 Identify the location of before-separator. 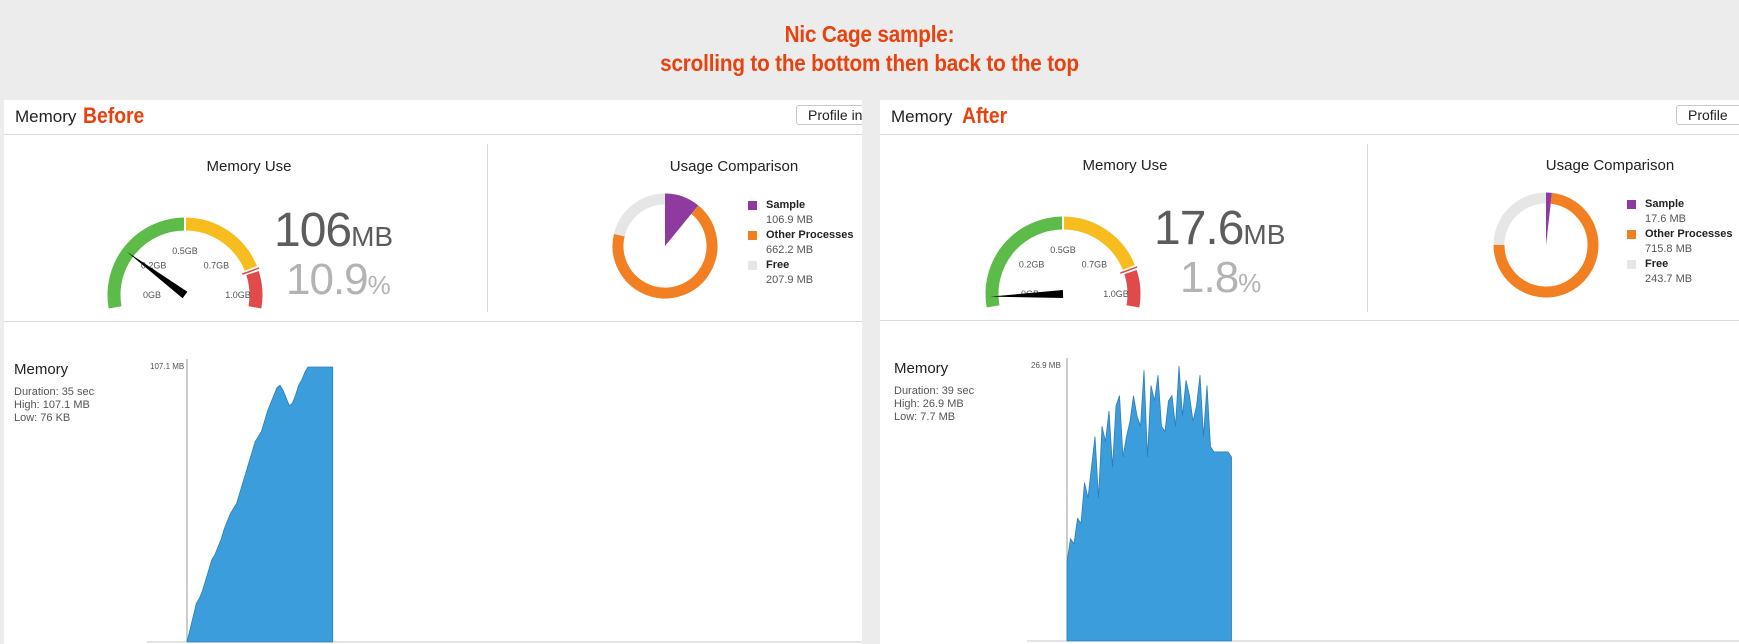
(433, 321).